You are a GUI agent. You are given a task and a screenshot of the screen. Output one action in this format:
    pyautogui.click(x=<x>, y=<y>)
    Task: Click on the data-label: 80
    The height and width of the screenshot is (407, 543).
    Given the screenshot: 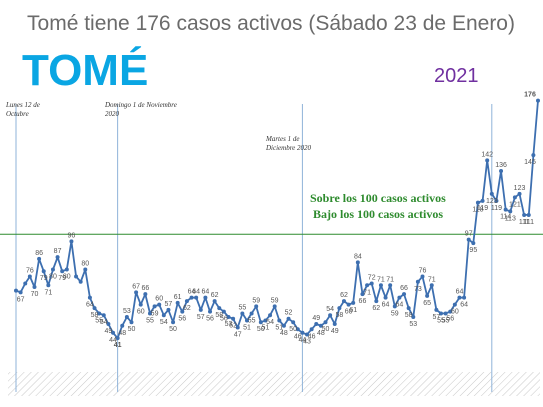 What is the action you would take?
    pyautogui.click(x=67, y=276)
    